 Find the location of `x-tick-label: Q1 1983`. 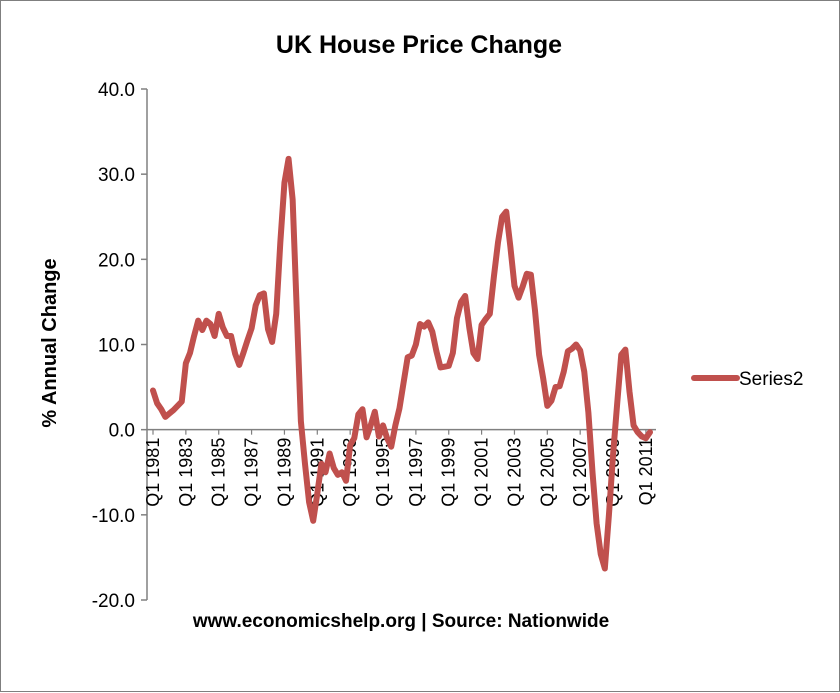

x-tick-label: Q1 1983 is located at coordinates (186, 472).